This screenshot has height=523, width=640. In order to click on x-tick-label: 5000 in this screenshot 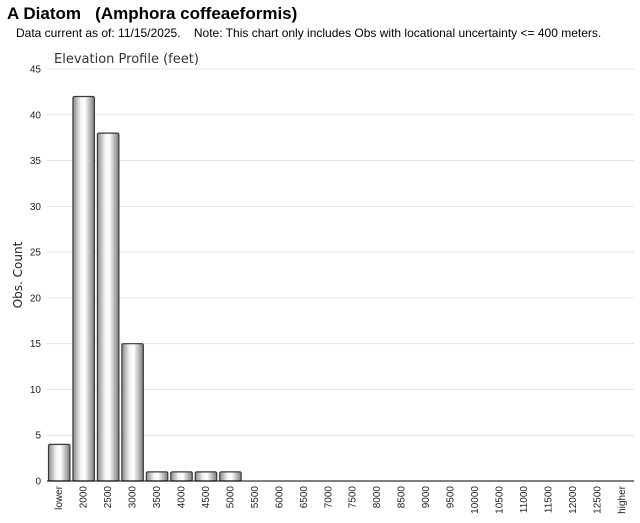, I will do `click(230, 497)`.